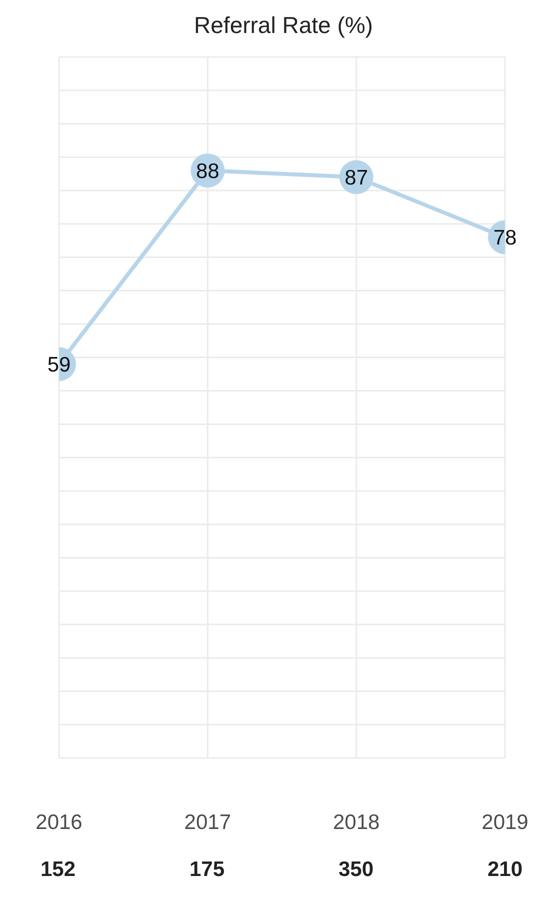 This screenshot has height=906, width=547. I want to click on text: 175, so click(207, 870).